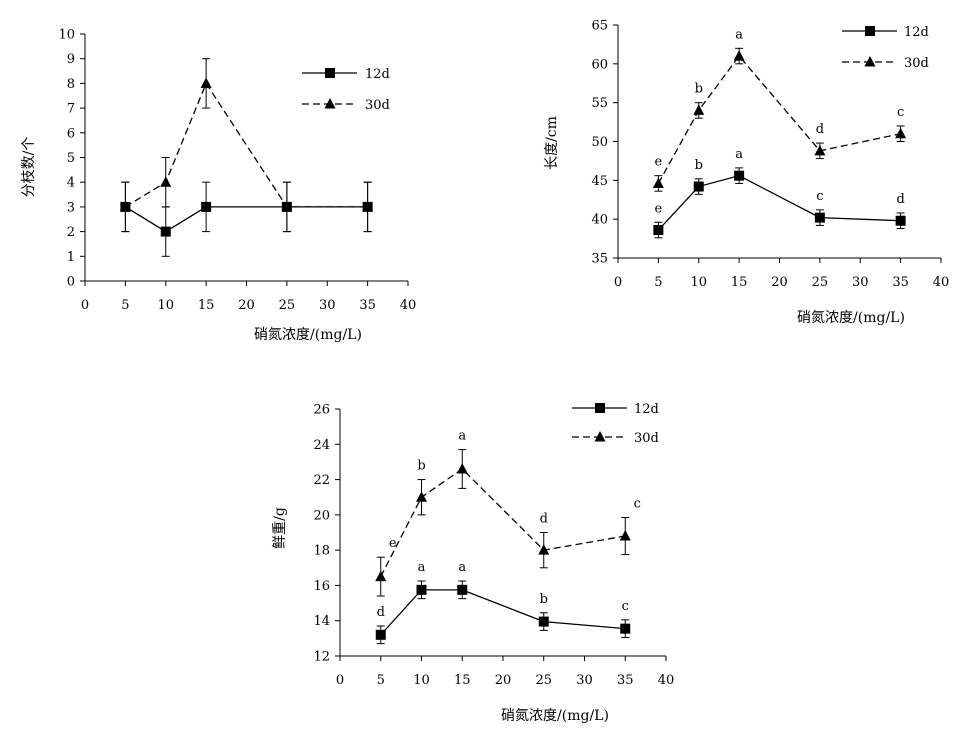 The width and height of the screenshot is (971, 738). Describe the element at coordinates (71, 207) in the screenshot. I see `y-tick-label: 3` at that location.